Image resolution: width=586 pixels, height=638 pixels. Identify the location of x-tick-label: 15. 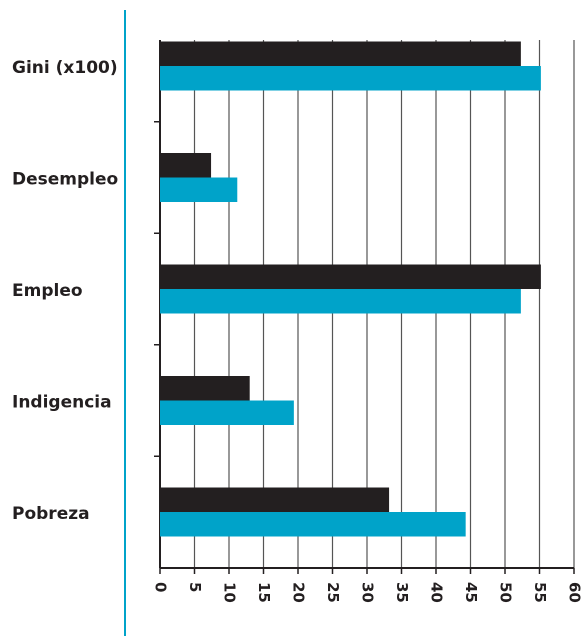
(264, 592).